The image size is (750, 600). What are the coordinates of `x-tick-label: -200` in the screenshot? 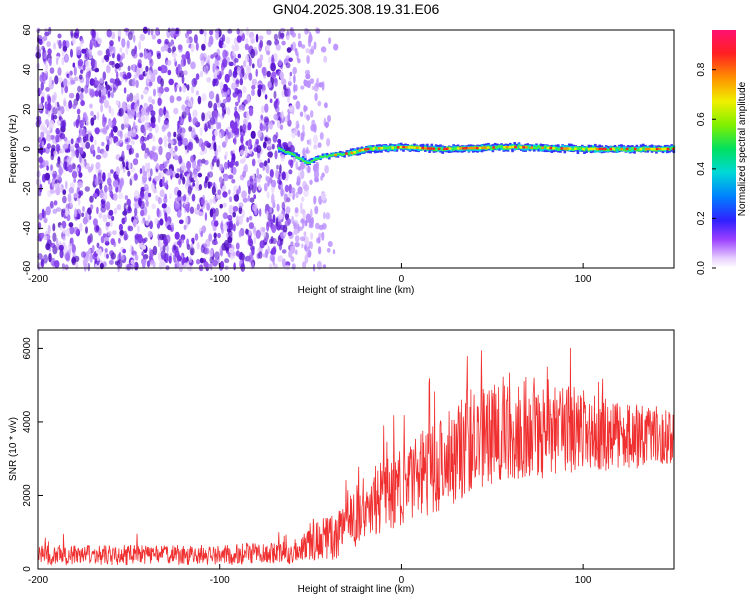 It's located at (38, 279).